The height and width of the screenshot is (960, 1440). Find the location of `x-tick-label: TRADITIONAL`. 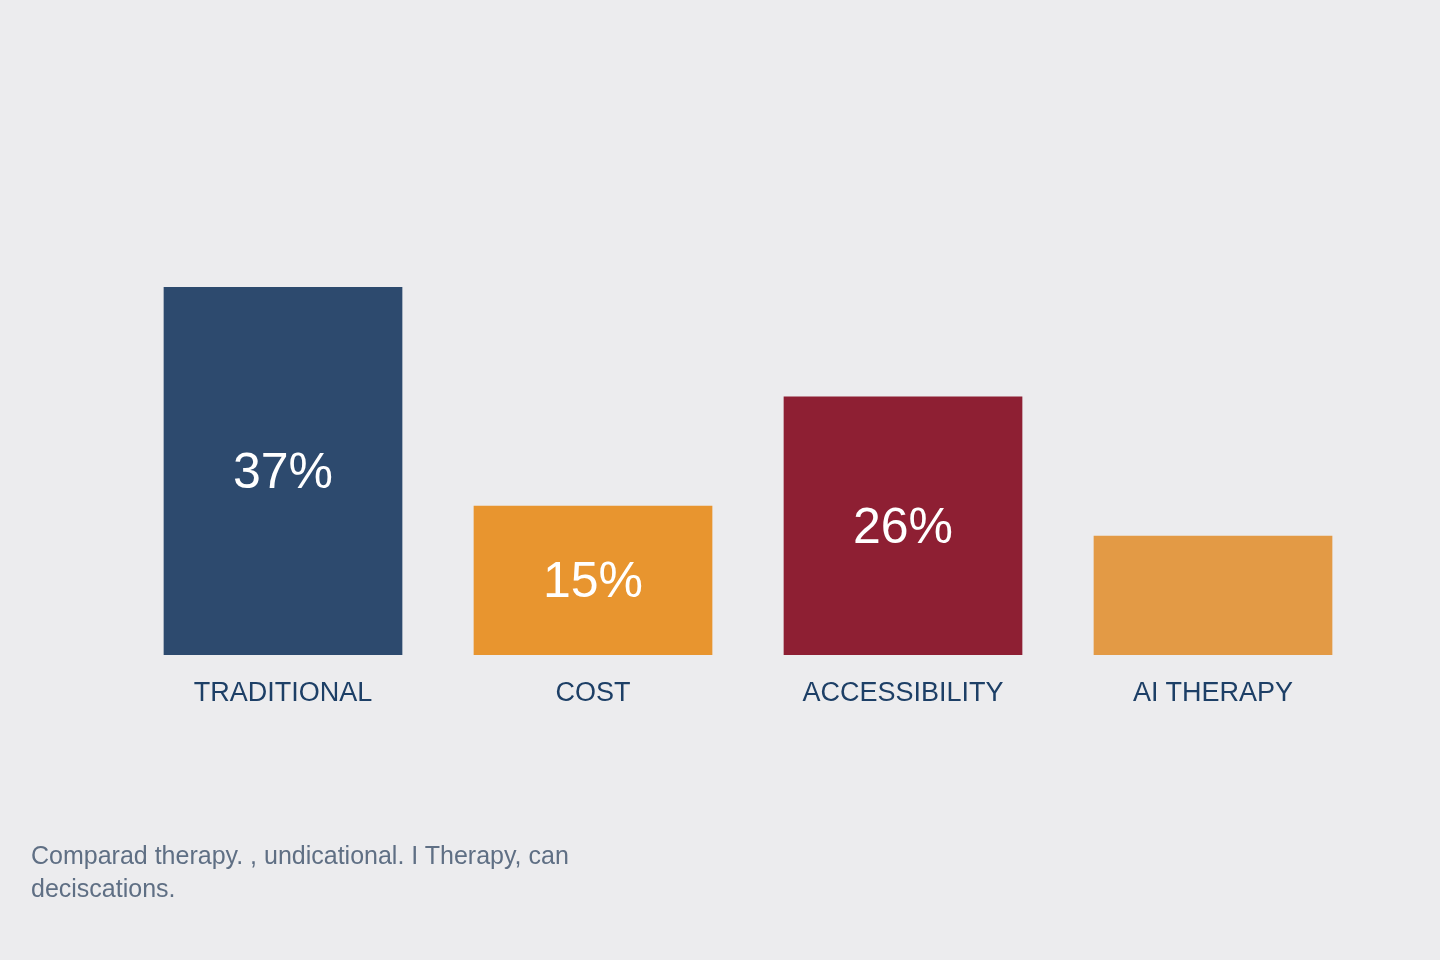

x-tick-label: TRADITIONAL is located at coordinates (283, 692).